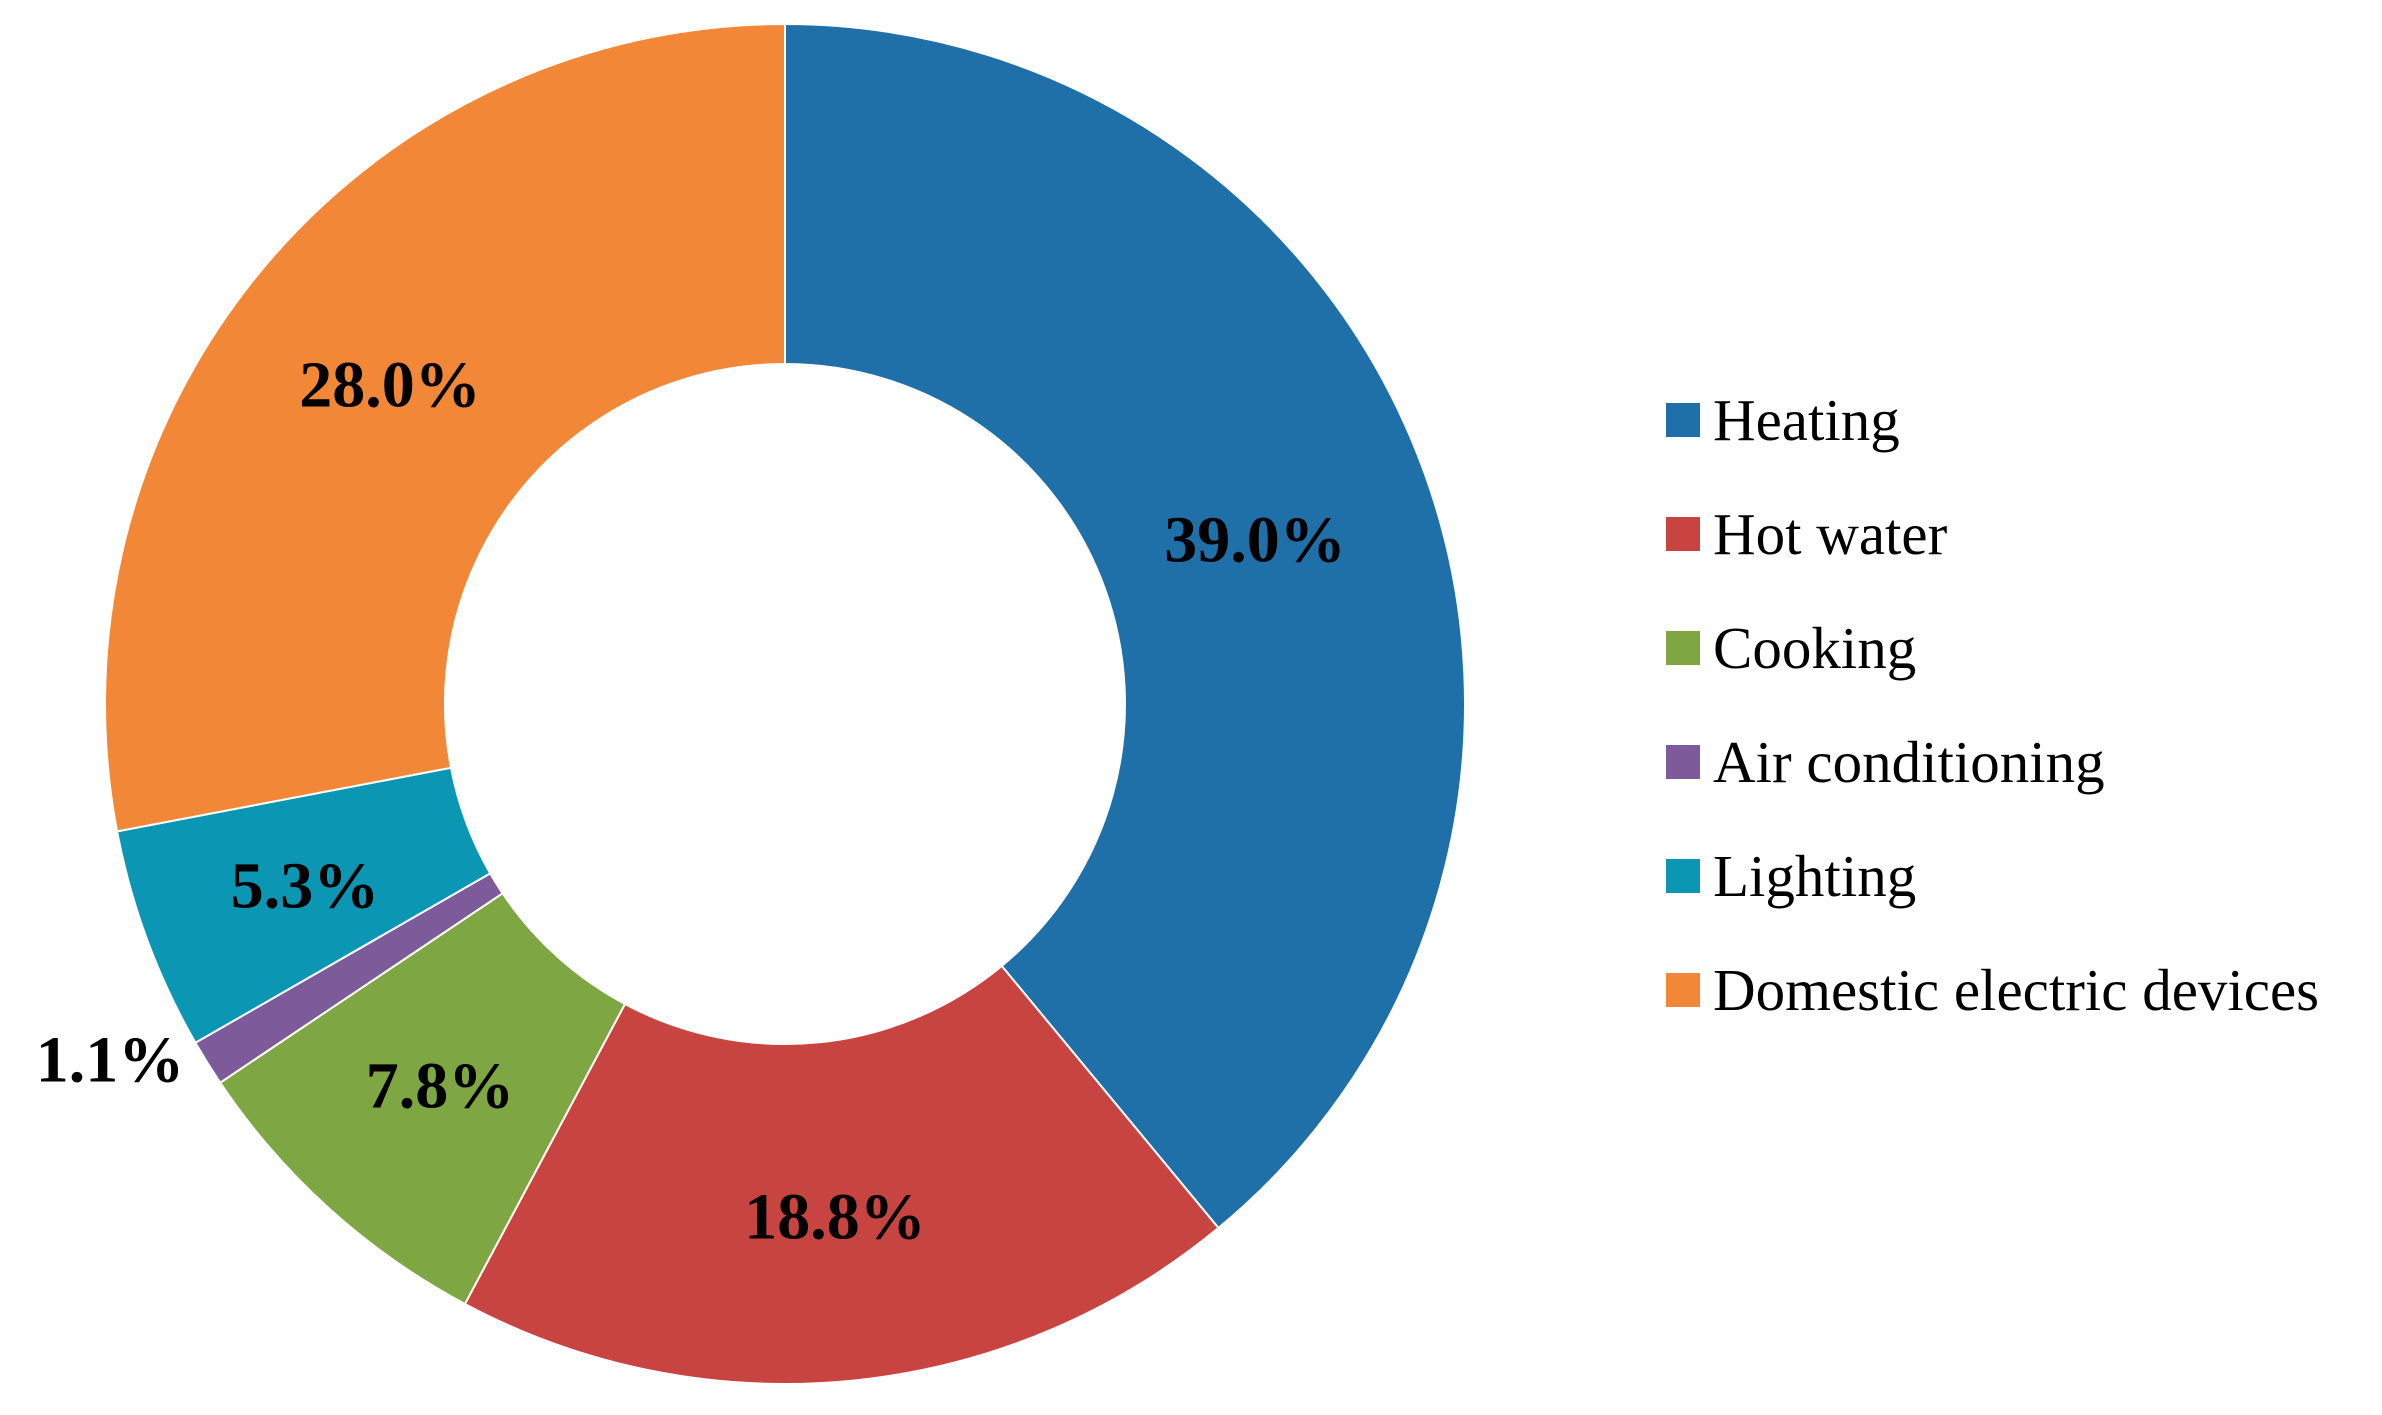 Image resolution: width=2382 pixels, height=1415 pixels. Describe the element at coordinates (1683, 648) in the screenshot. I see `legend-swatch-cooking` at that location.